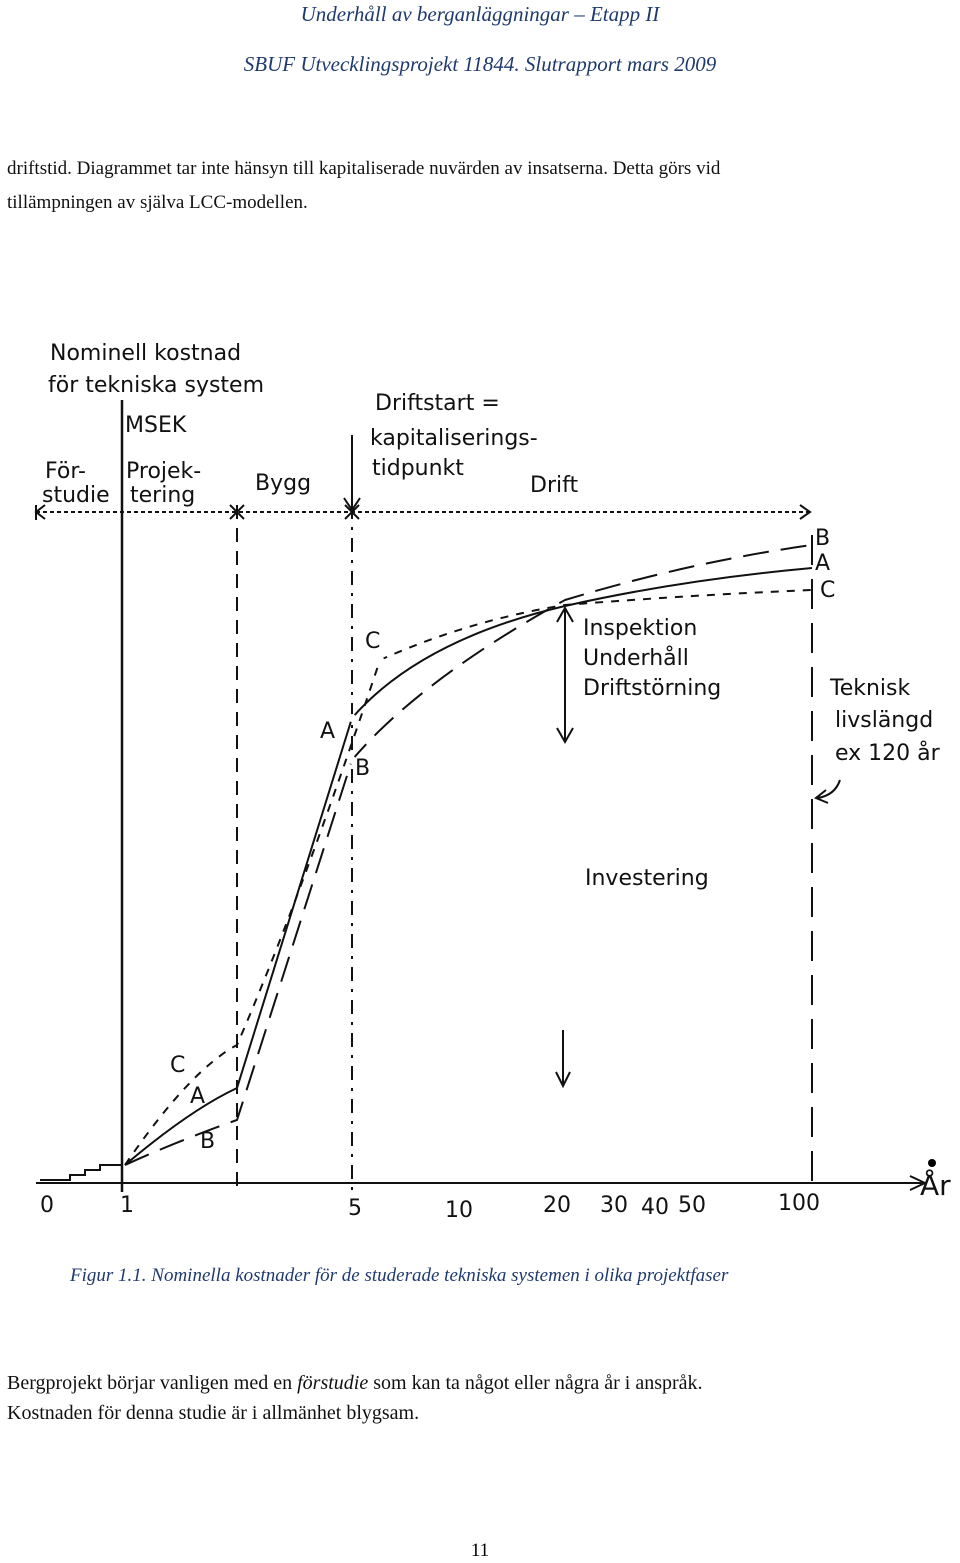 This screenshot has width=960, height=1563. I want to click on unit: MSEK, so click(156, 425).